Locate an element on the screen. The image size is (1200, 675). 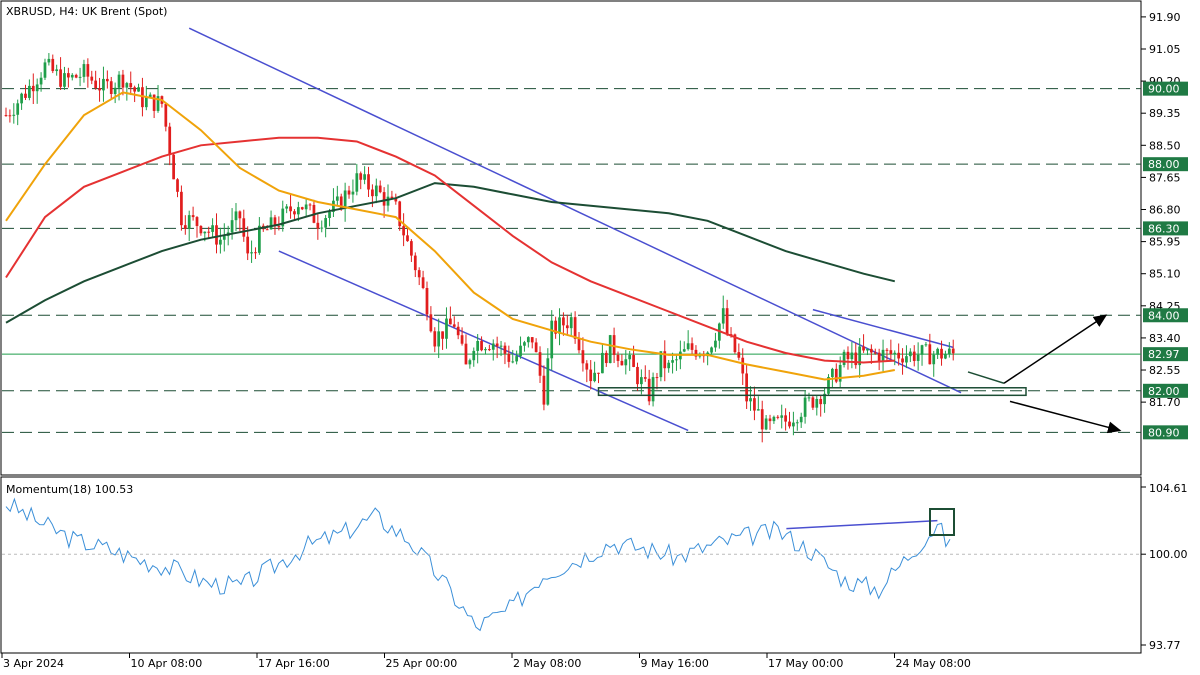
price-tick-label: 86.80 is located at coordinates (1165, 210).